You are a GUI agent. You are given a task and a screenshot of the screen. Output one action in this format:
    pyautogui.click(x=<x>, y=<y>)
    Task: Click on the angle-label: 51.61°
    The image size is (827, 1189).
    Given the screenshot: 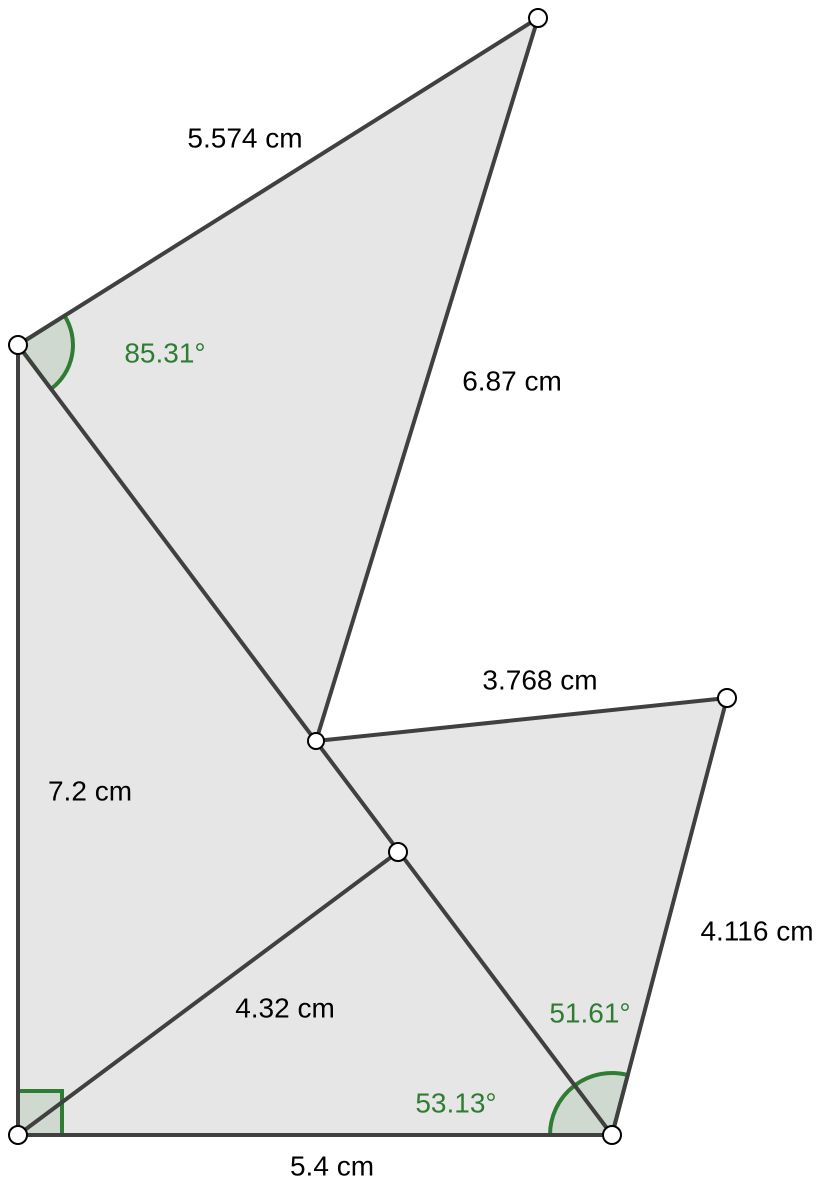 What is the action you would take?
    pyautogui.click(x=589, y=1012)
    